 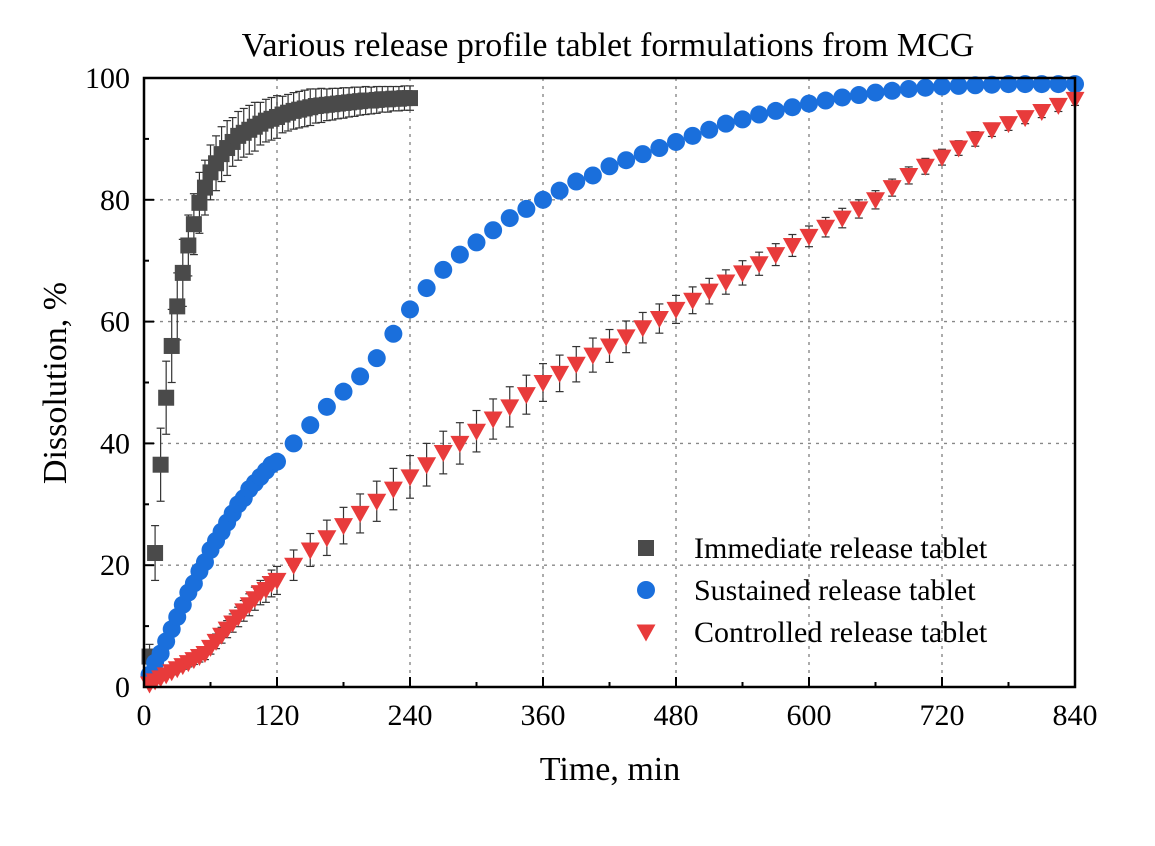 What do you see at coordinates (115, 322) in the screenshot?
I see `y-tick-label: 60` at bounding box center [115, 322].